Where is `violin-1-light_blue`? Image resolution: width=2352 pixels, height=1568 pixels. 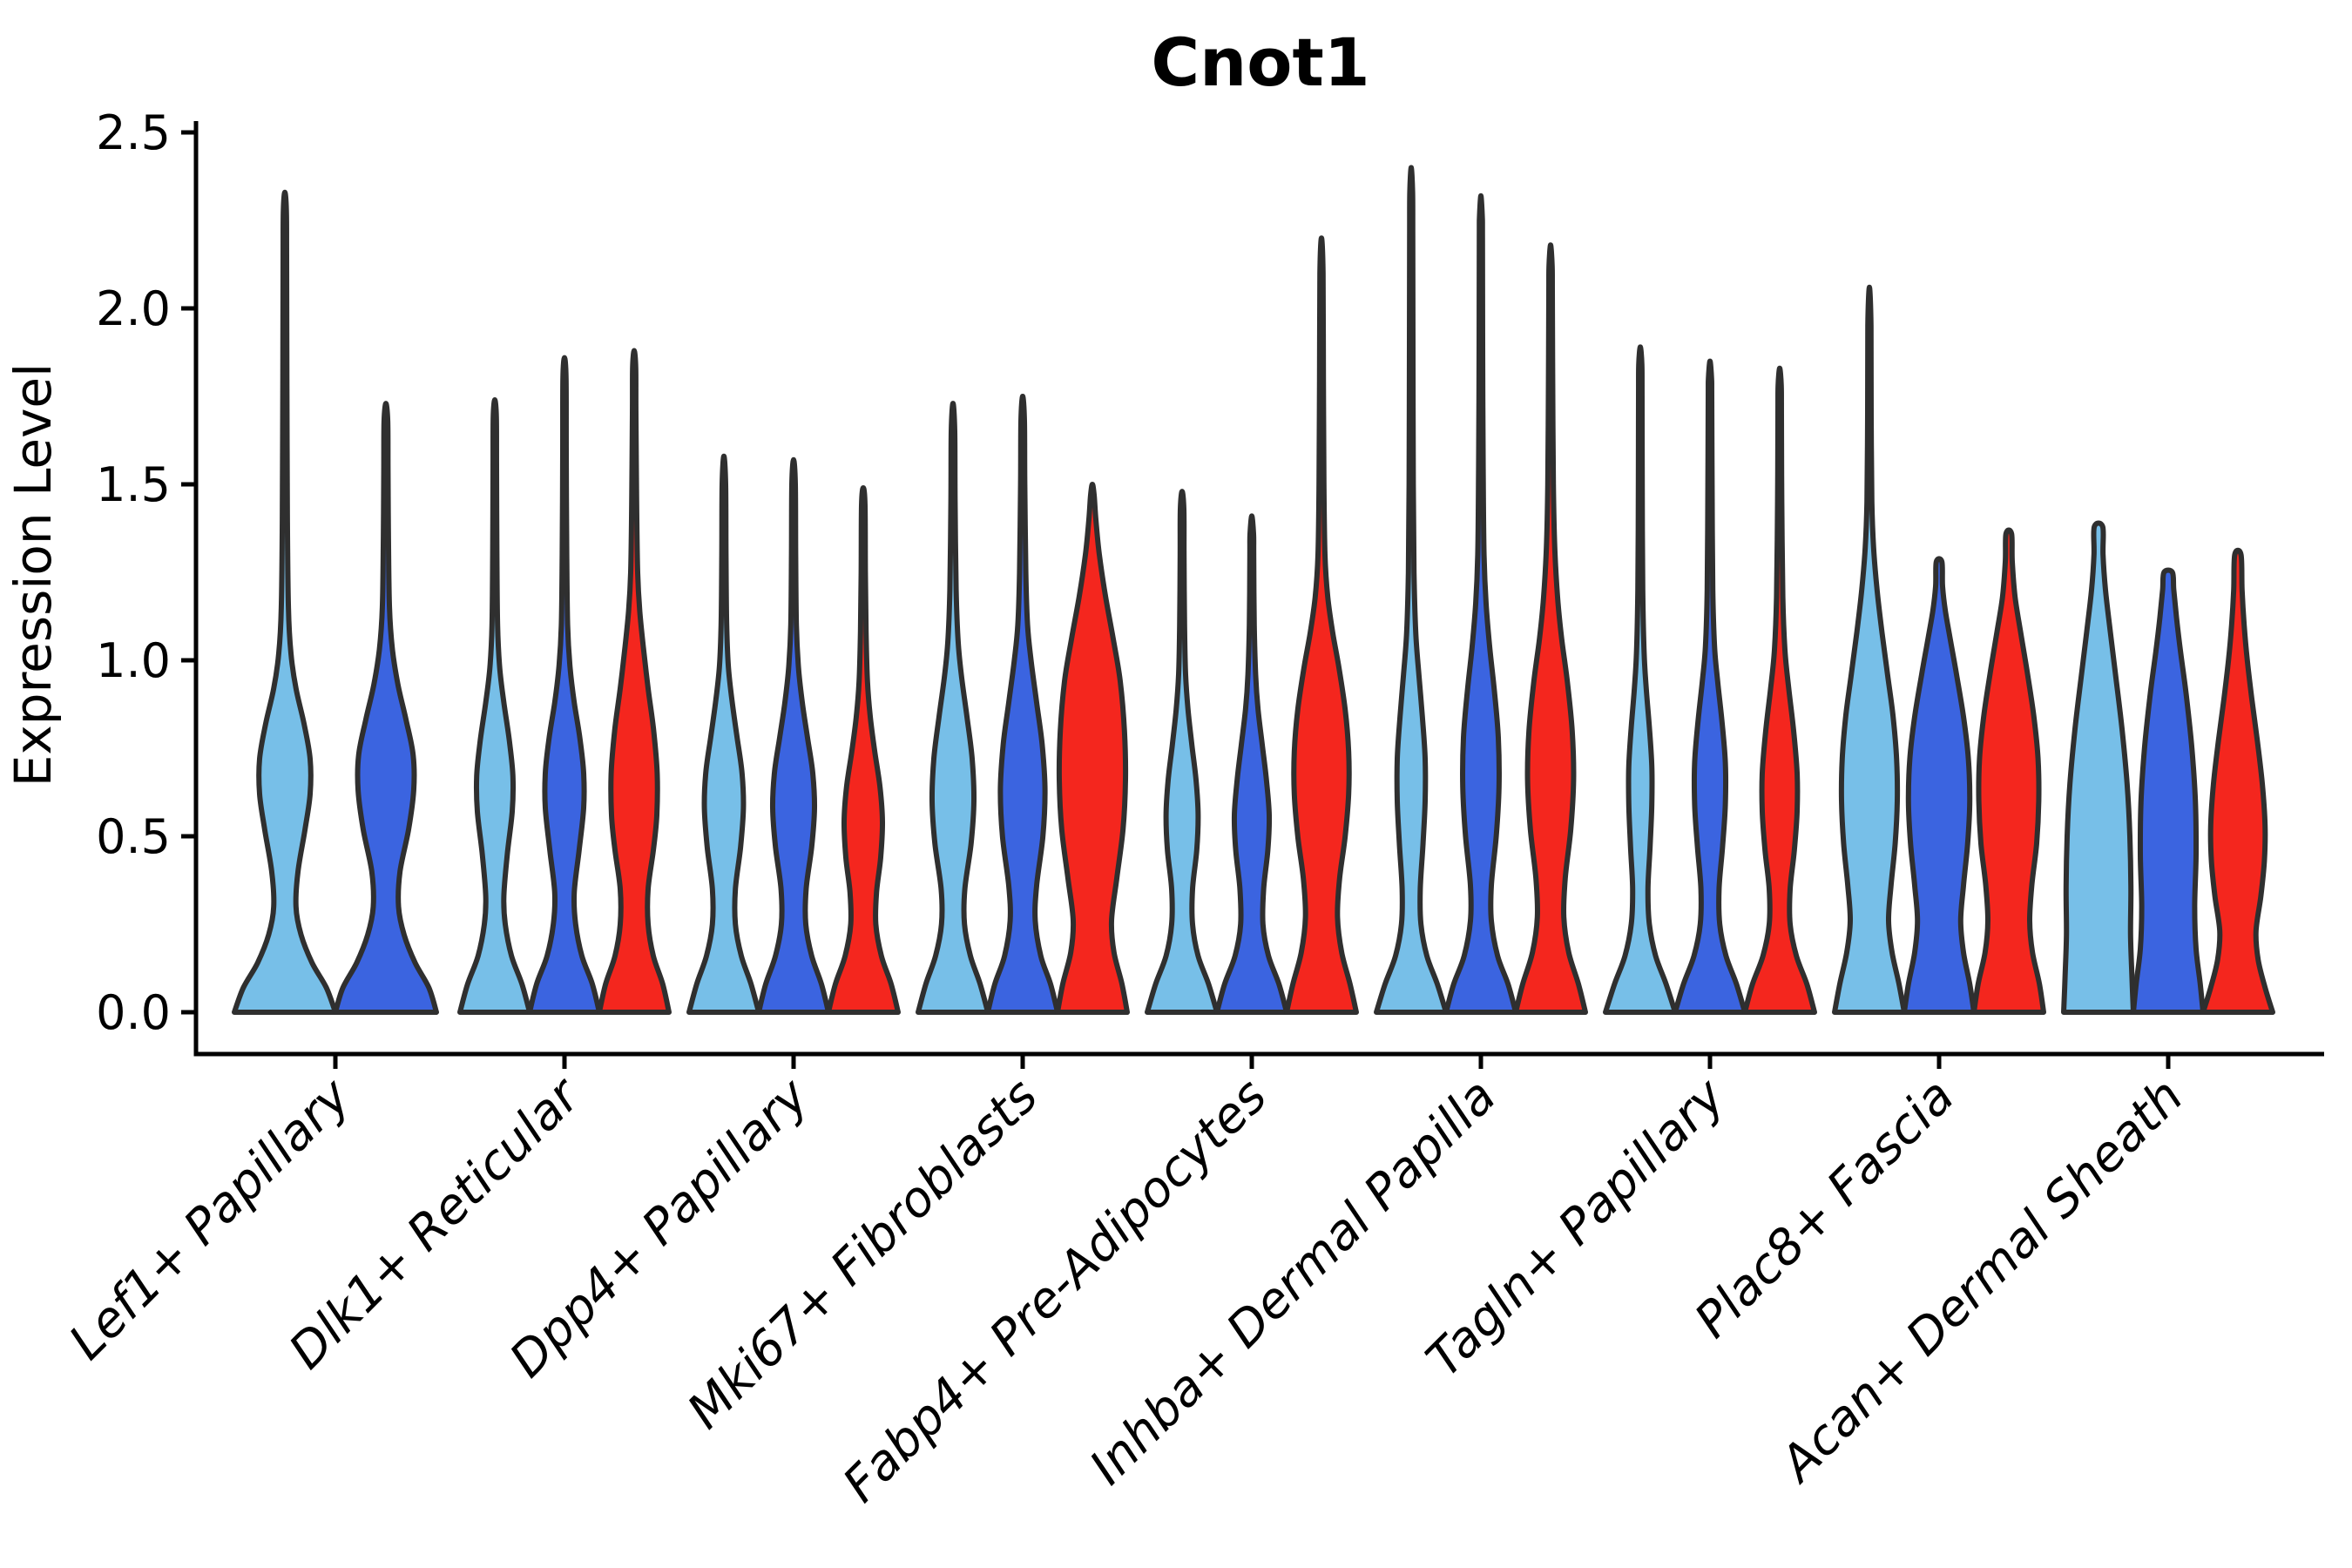 violin-1-light_blue is located at coordinates (495, 706).